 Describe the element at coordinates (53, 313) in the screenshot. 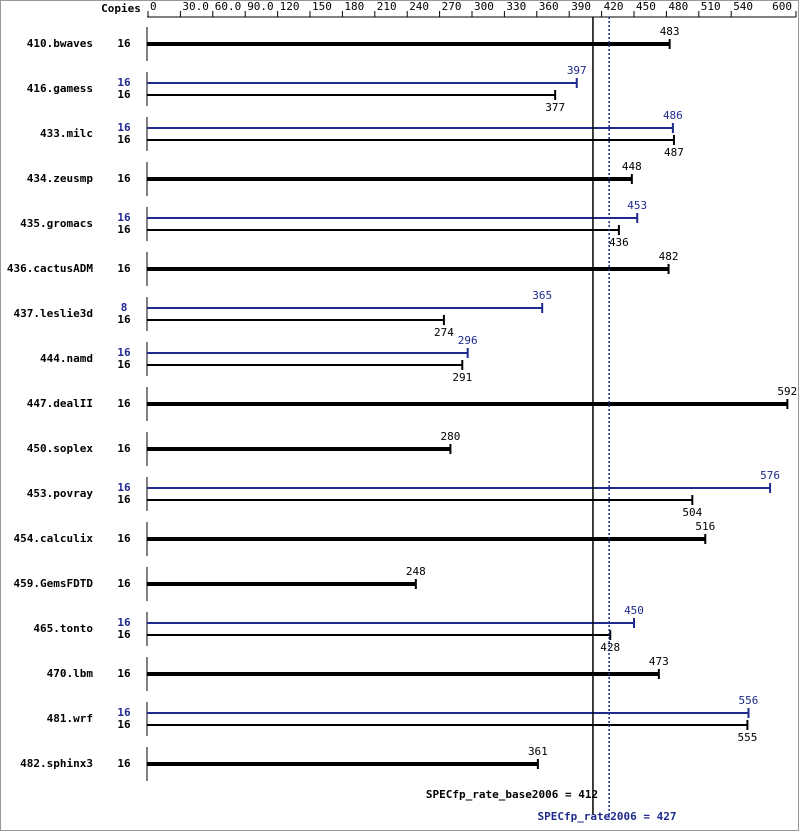

I see `category-label: 437.leslie3d` at that location.